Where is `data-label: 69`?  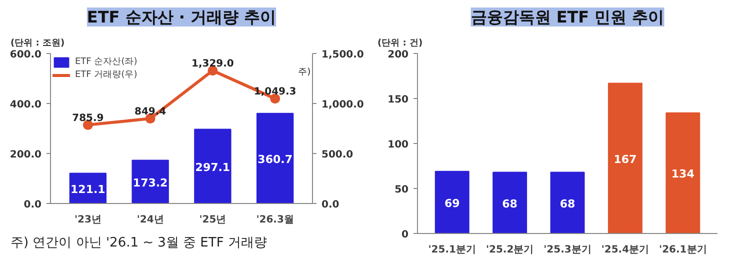
data-label: 69 is located at coordinates (452, 203).